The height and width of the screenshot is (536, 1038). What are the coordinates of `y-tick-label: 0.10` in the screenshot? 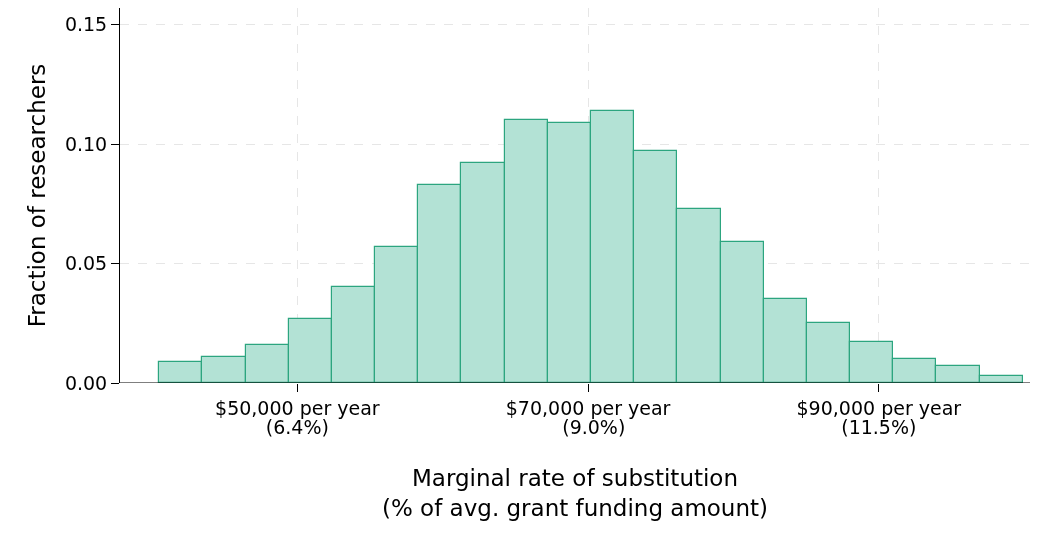 It's located at (86, 143).